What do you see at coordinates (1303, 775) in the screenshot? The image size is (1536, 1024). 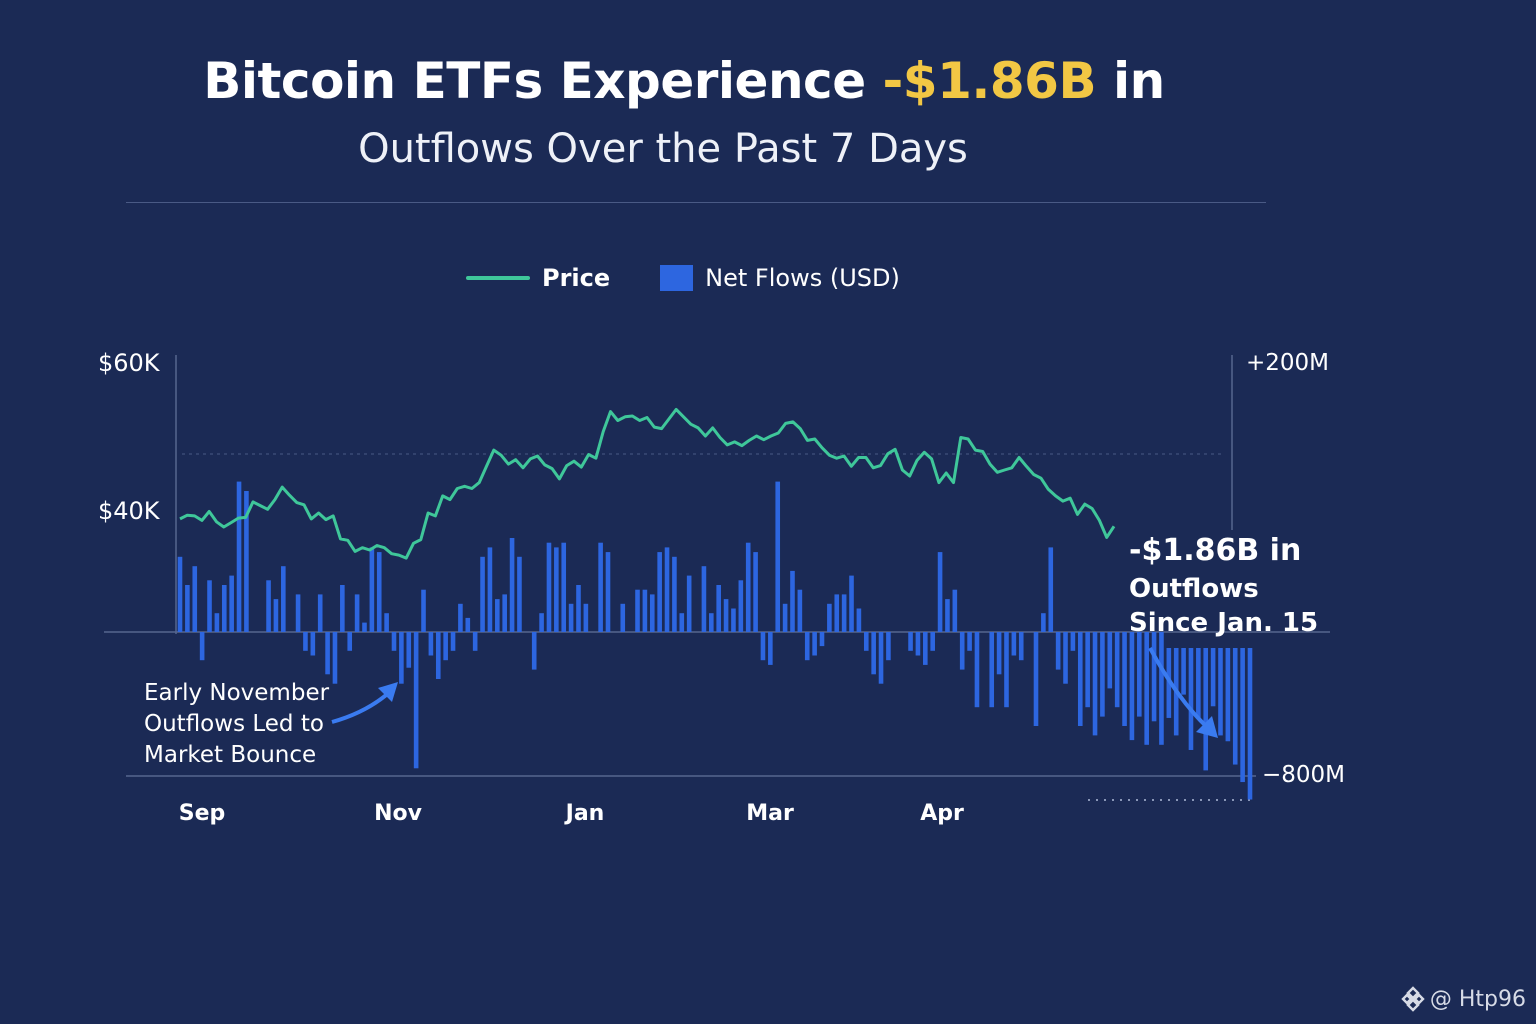 I see `y-right-tick-label: −800M` at bounding box center [1303, 775].